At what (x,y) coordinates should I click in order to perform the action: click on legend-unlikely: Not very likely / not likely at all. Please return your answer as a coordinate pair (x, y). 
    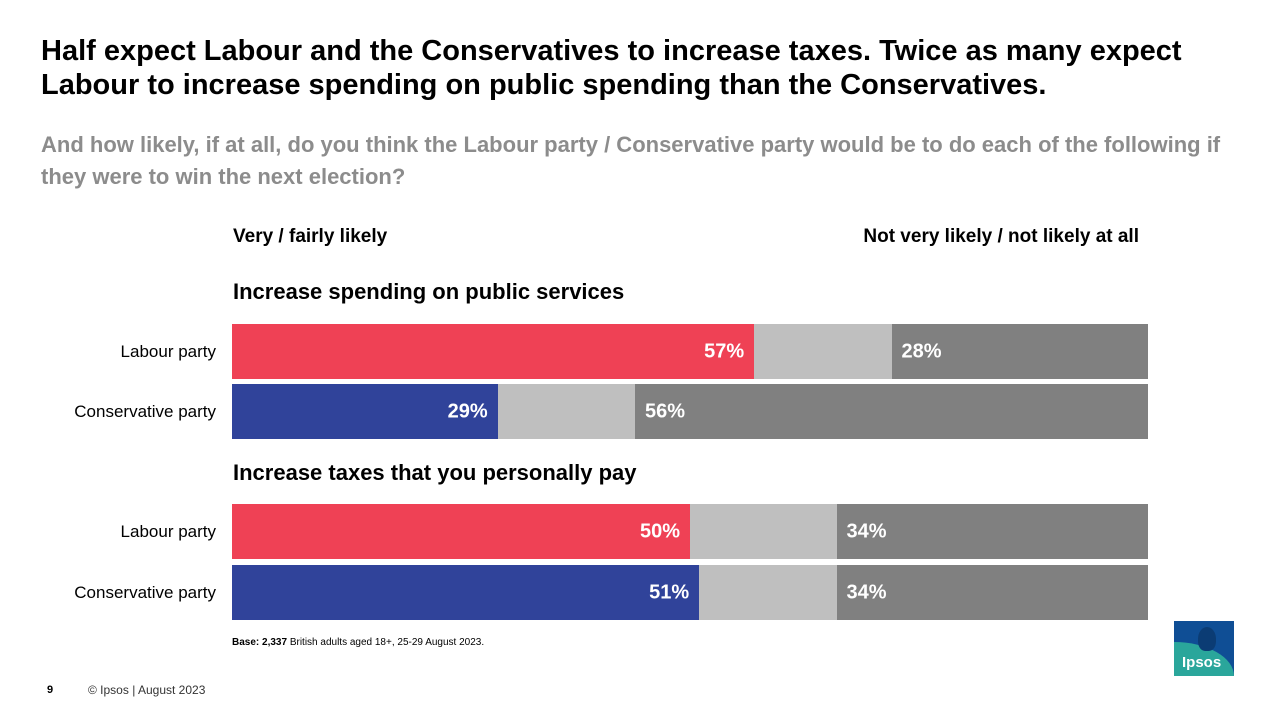
    Looking at the image, I should click on (1001, 236).